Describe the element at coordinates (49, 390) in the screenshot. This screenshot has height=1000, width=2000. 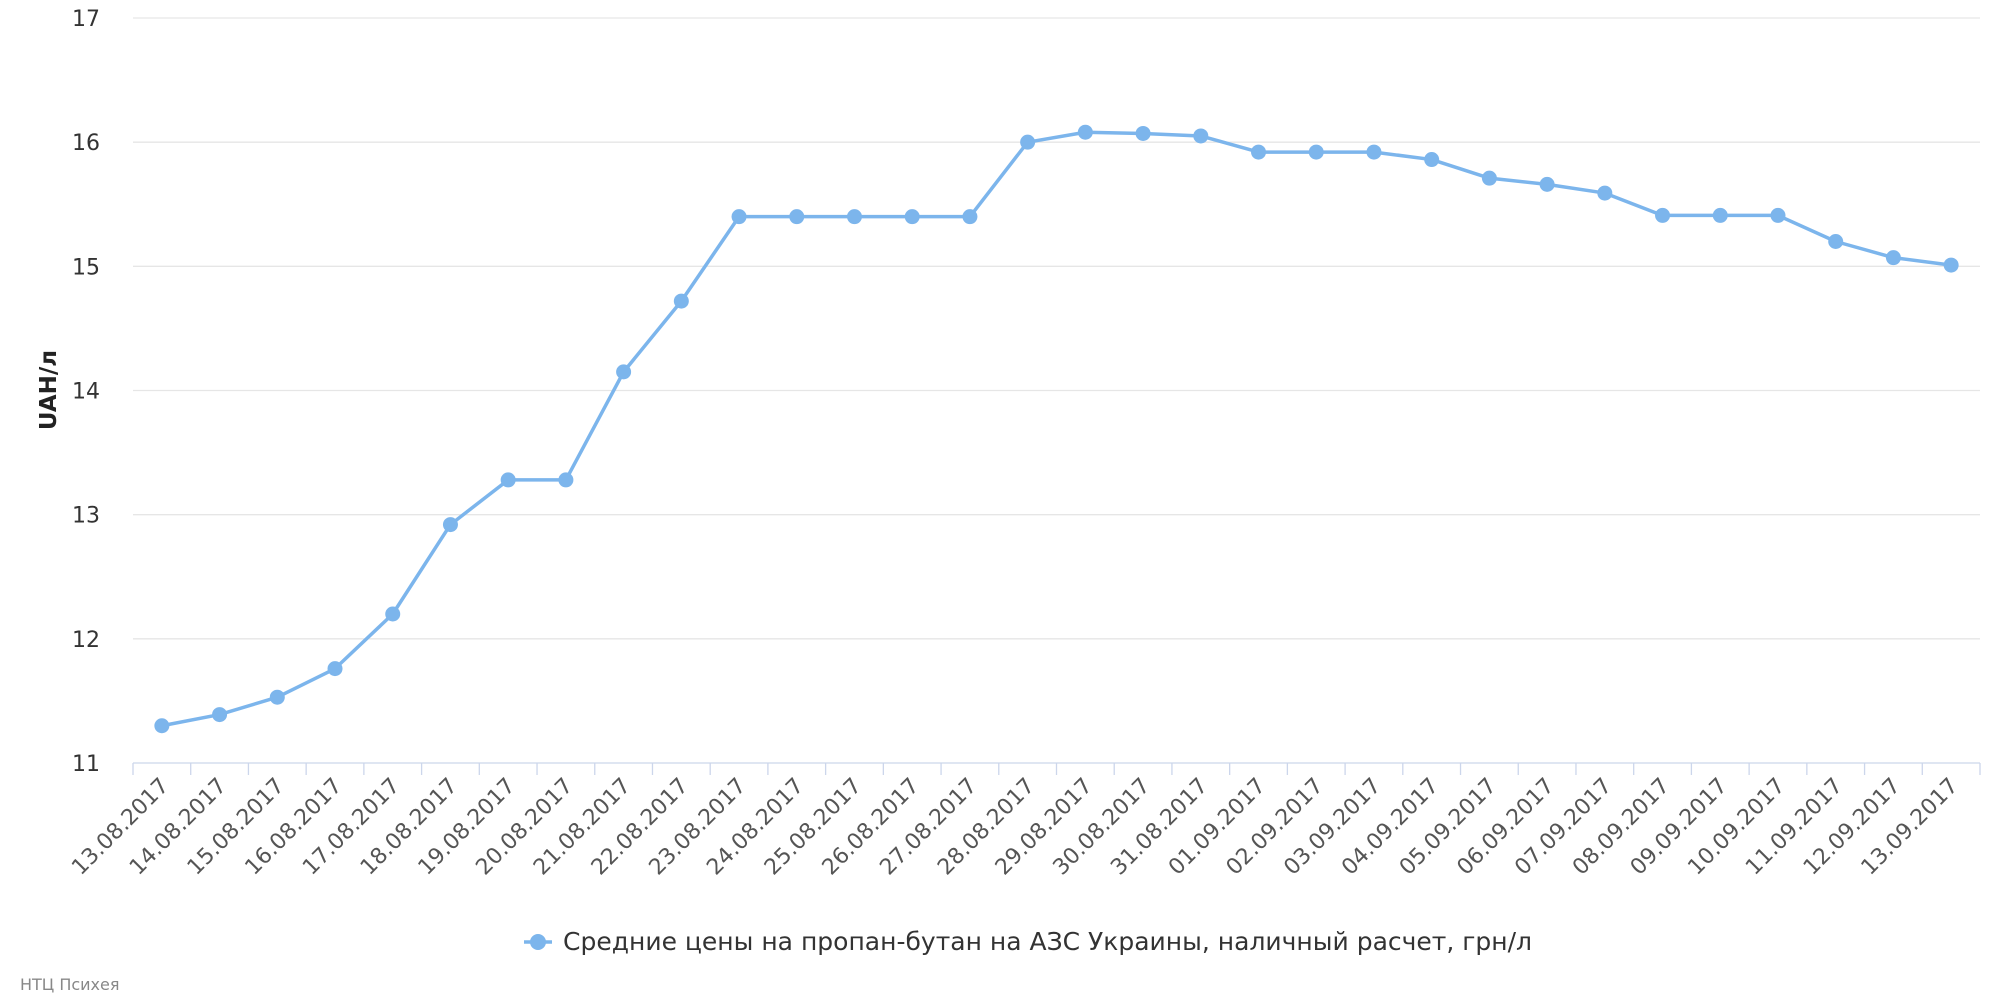
I see `y-axis-title: UAH/л` at that location.